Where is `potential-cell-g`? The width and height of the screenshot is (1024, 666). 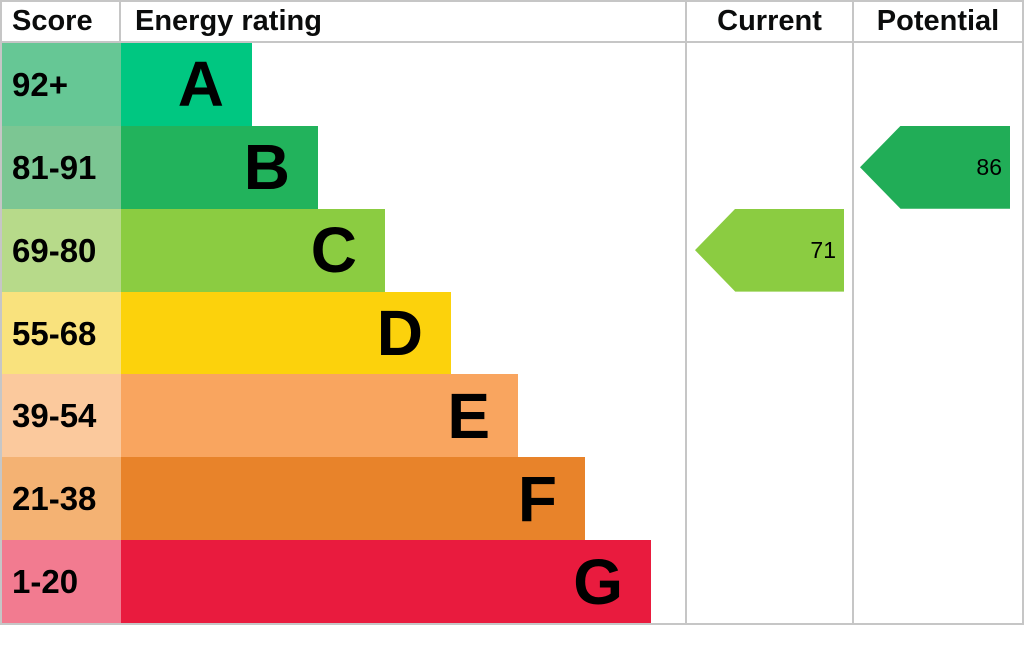
potential-cell-g is located at coordinates (937, 582).